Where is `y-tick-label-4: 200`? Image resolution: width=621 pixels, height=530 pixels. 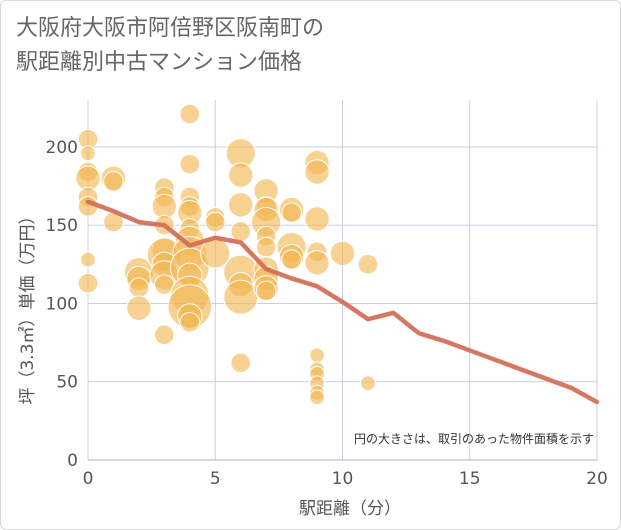
y-tick-label-4: 200 is located at coordinates (62, 148).